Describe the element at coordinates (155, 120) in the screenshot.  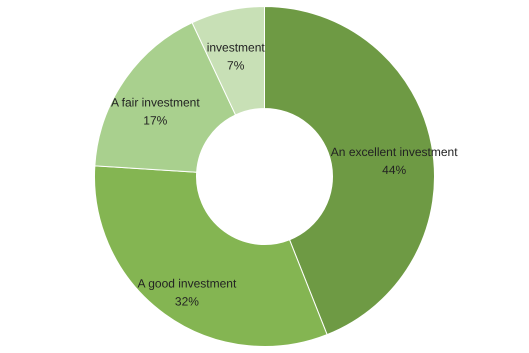
I see `data-label: 17%` at that location.